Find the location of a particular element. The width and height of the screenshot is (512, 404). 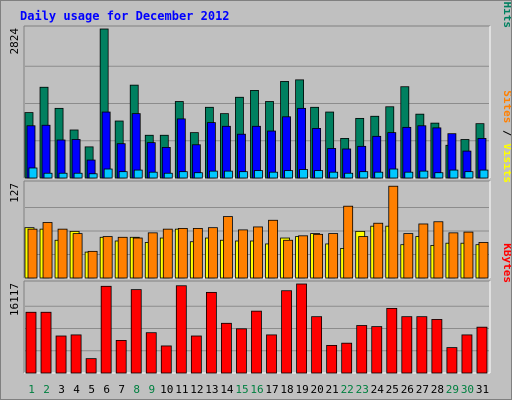

x-tick-label-day-27: 27 is located at coordinates (422, 389).